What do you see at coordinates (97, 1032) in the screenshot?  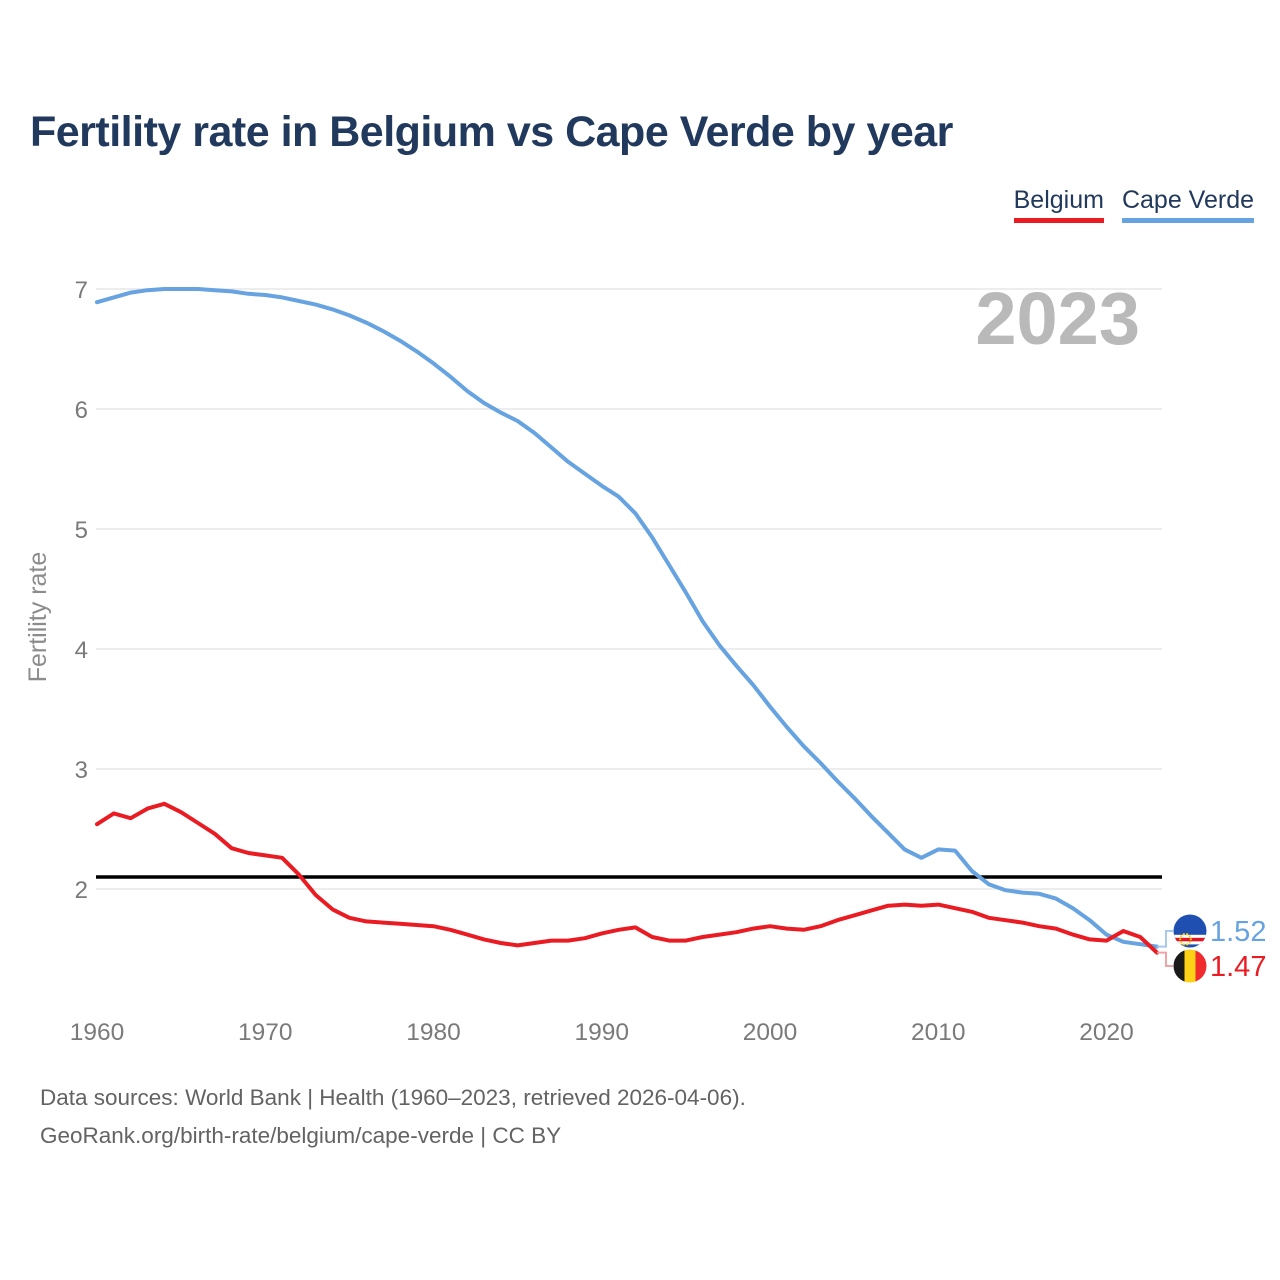 I see `x-tick-label: 1960` at bounding box center [97, 1032].